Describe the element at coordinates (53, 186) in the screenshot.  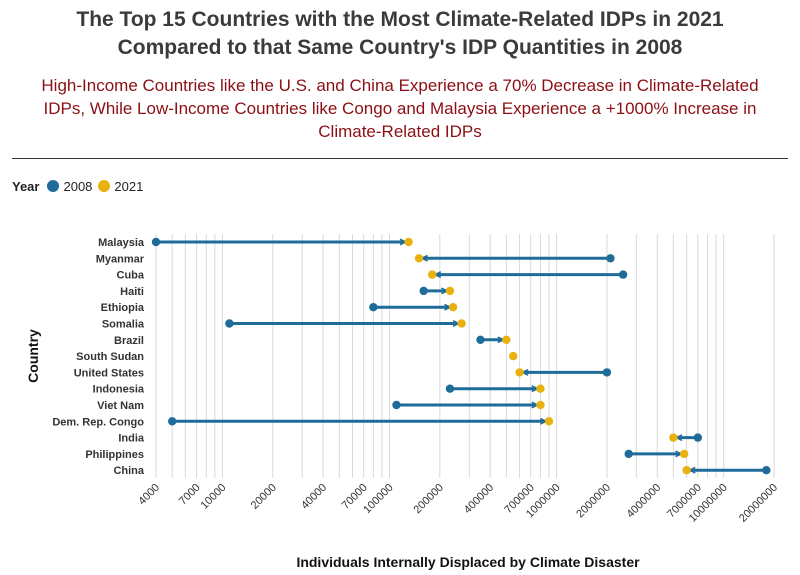
I see `legend-swatch-2008` at that location.